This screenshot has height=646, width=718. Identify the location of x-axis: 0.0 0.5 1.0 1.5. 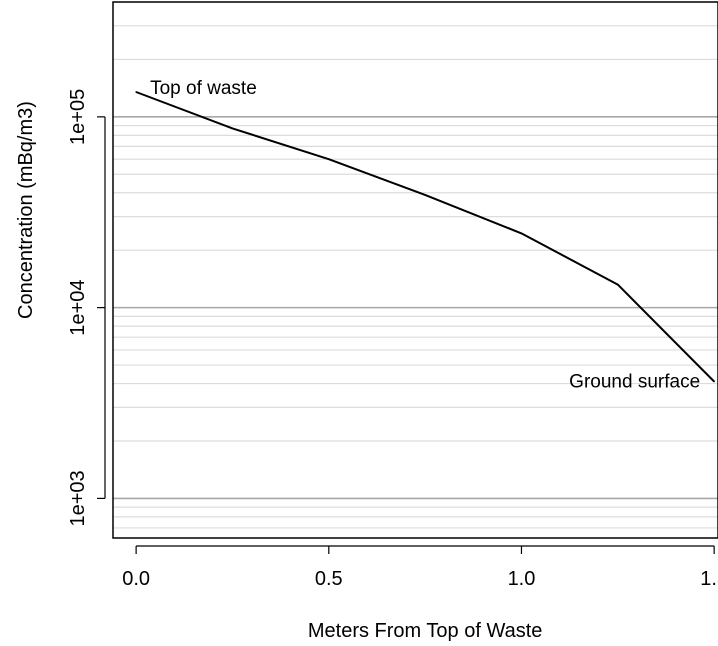
(420, 567).